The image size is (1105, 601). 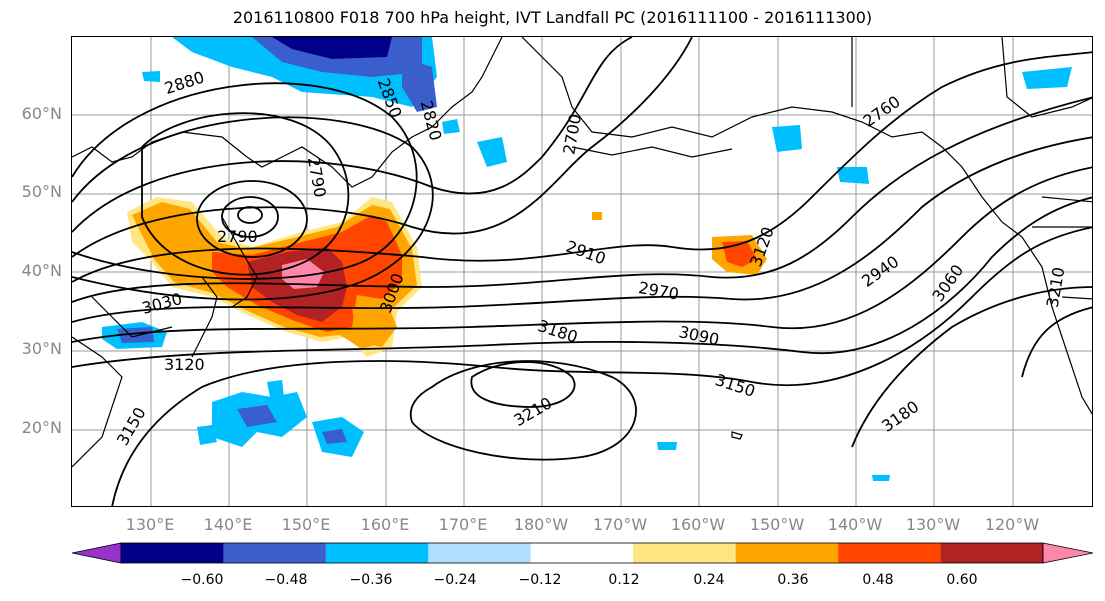 What do you see at coordinates (455, 580) in the screenshot?
I see `colorbar-tick-label: −0.24` at bounding box center [455, 580].